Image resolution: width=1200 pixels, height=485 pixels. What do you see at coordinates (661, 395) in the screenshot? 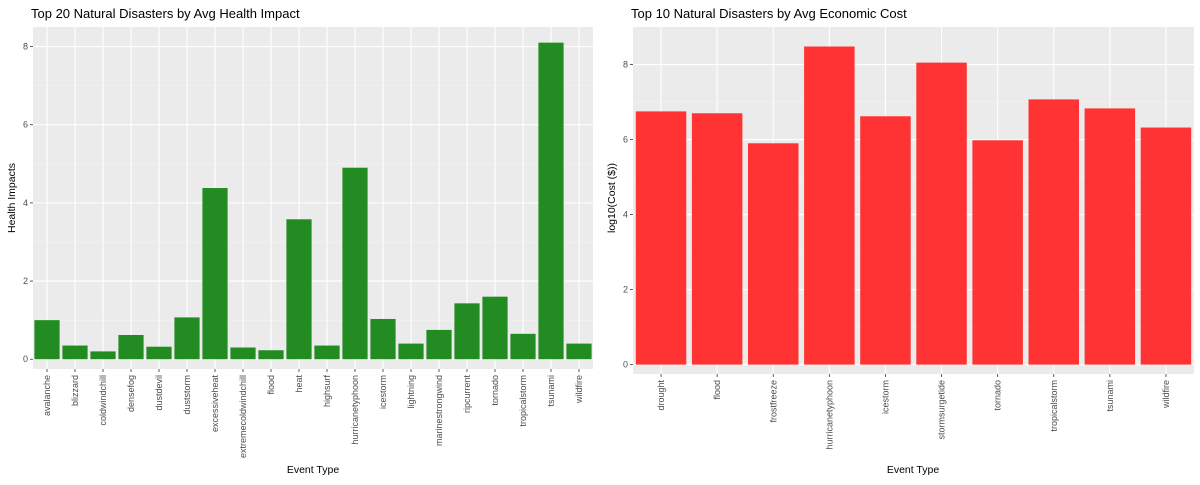
I see `x-tick-label: drought` at bounding box center [661, 395].